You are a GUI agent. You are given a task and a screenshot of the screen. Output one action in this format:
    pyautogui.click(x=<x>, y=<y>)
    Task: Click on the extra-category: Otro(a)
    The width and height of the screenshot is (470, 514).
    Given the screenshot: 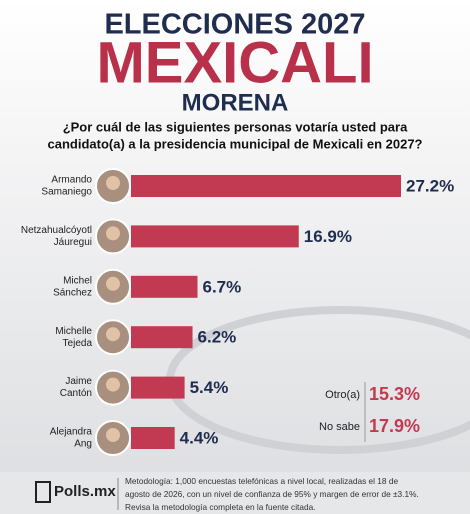 What is the action you would take?
    pyautogui.click(x=342, y=395)
    